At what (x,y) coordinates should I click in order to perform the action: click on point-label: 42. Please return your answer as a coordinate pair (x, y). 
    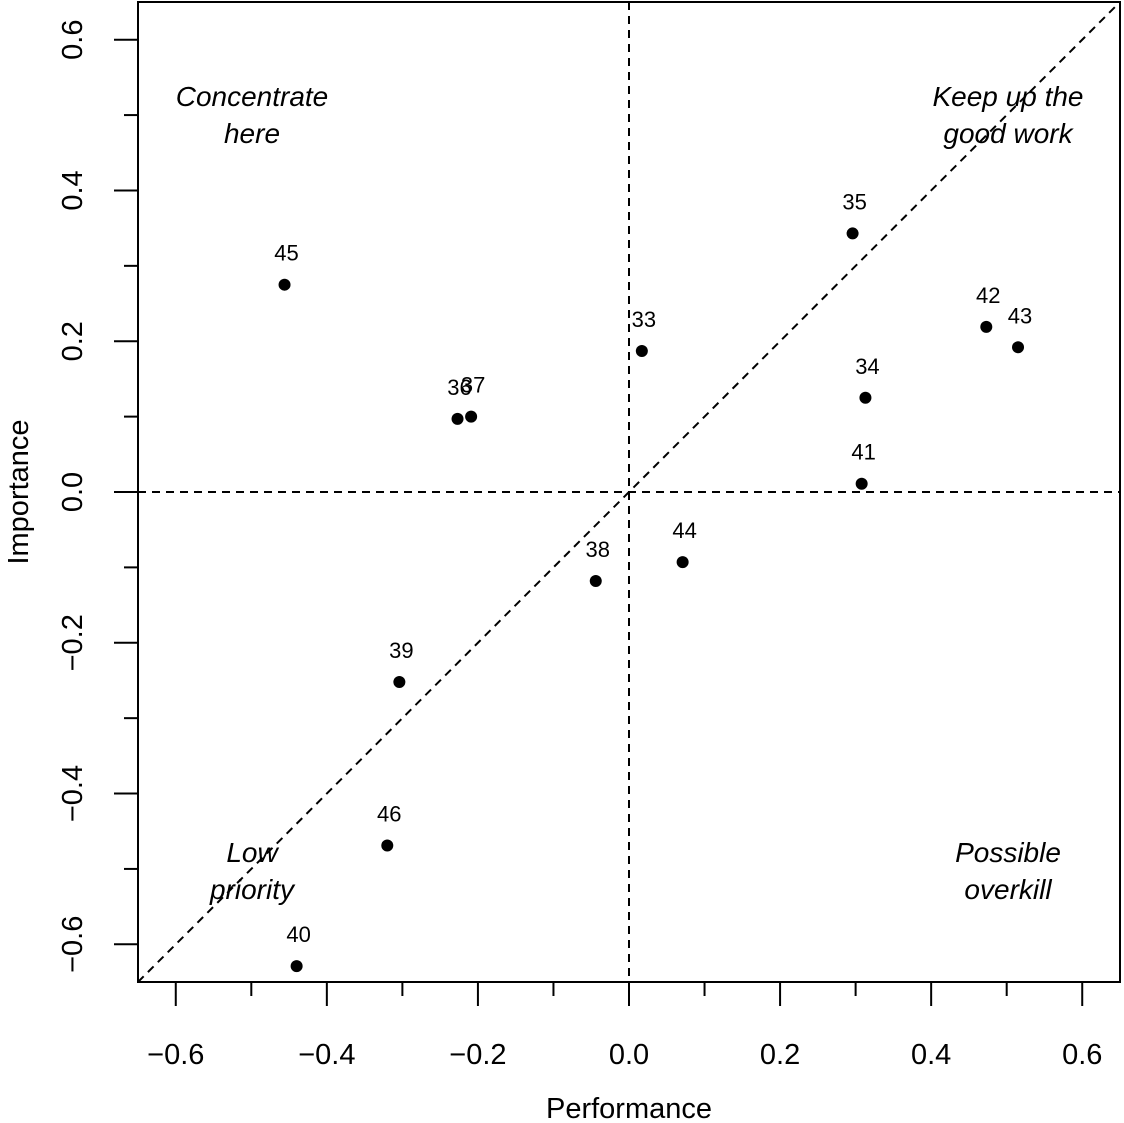
    Looking at the image, I should click on (988, 295).